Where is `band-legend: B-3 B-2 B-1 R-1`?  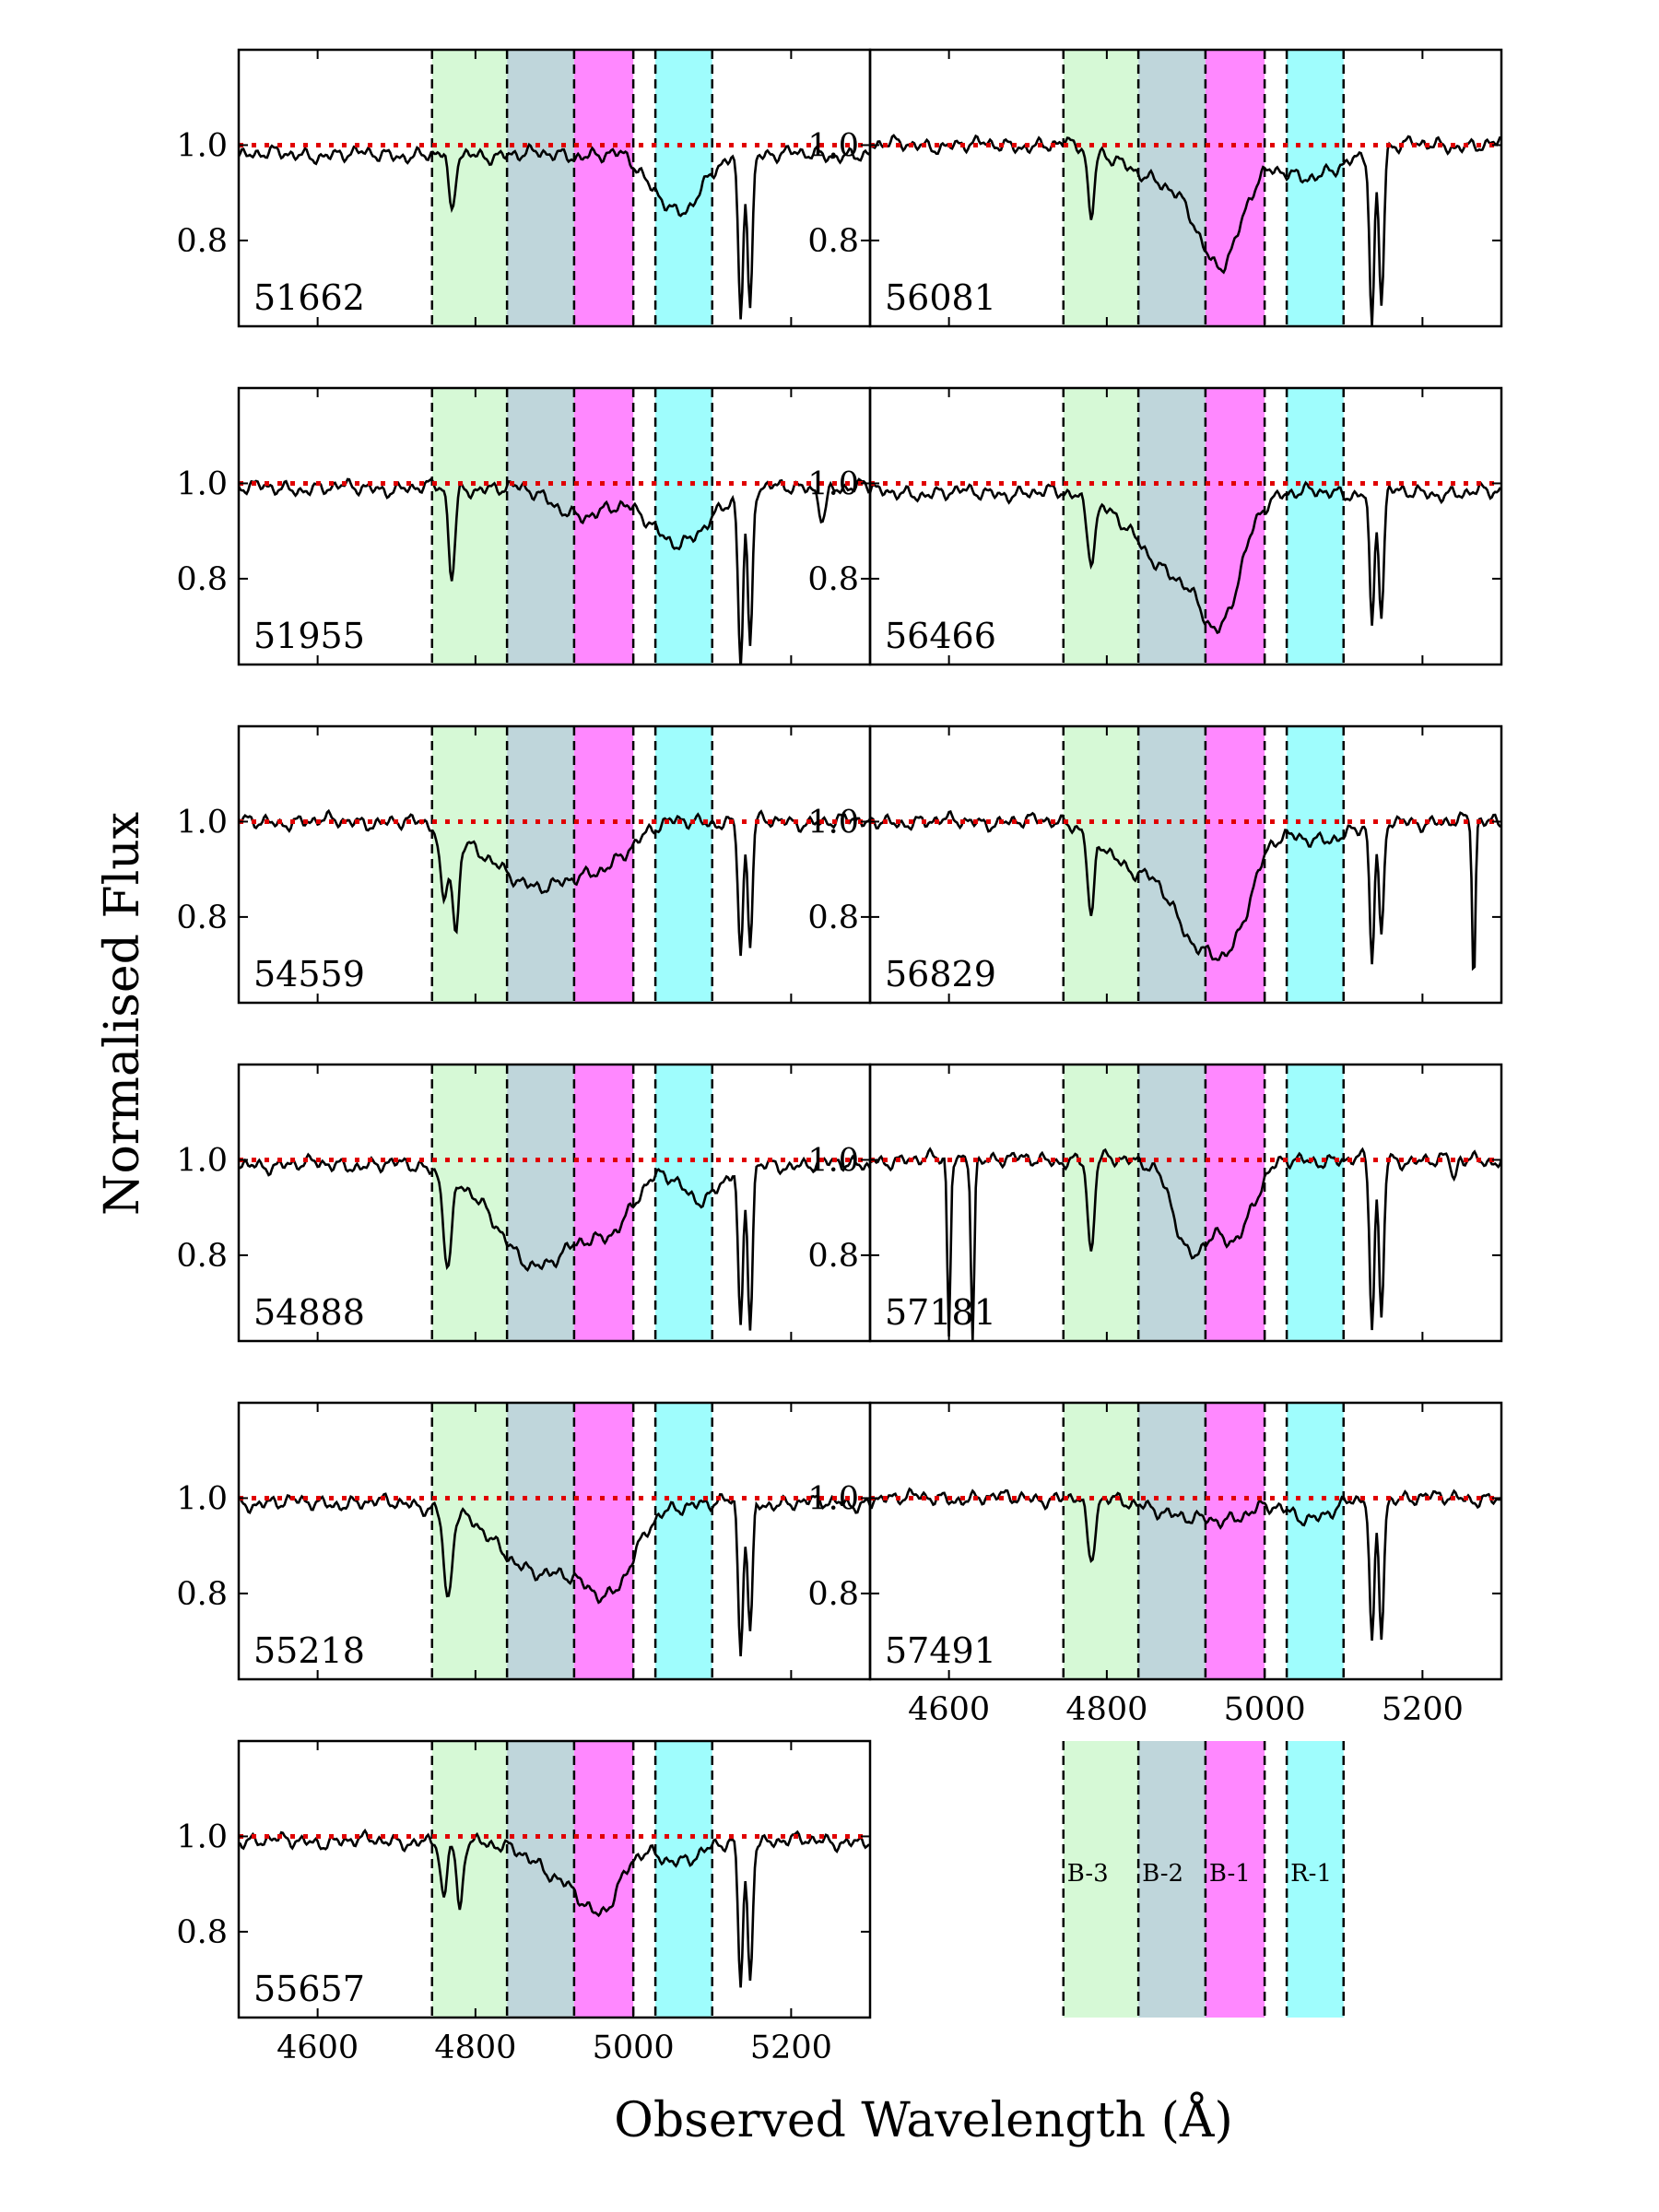
band-legend: B-3 B-2 B-1 R-1 is located at coordinates (1203, 1879).